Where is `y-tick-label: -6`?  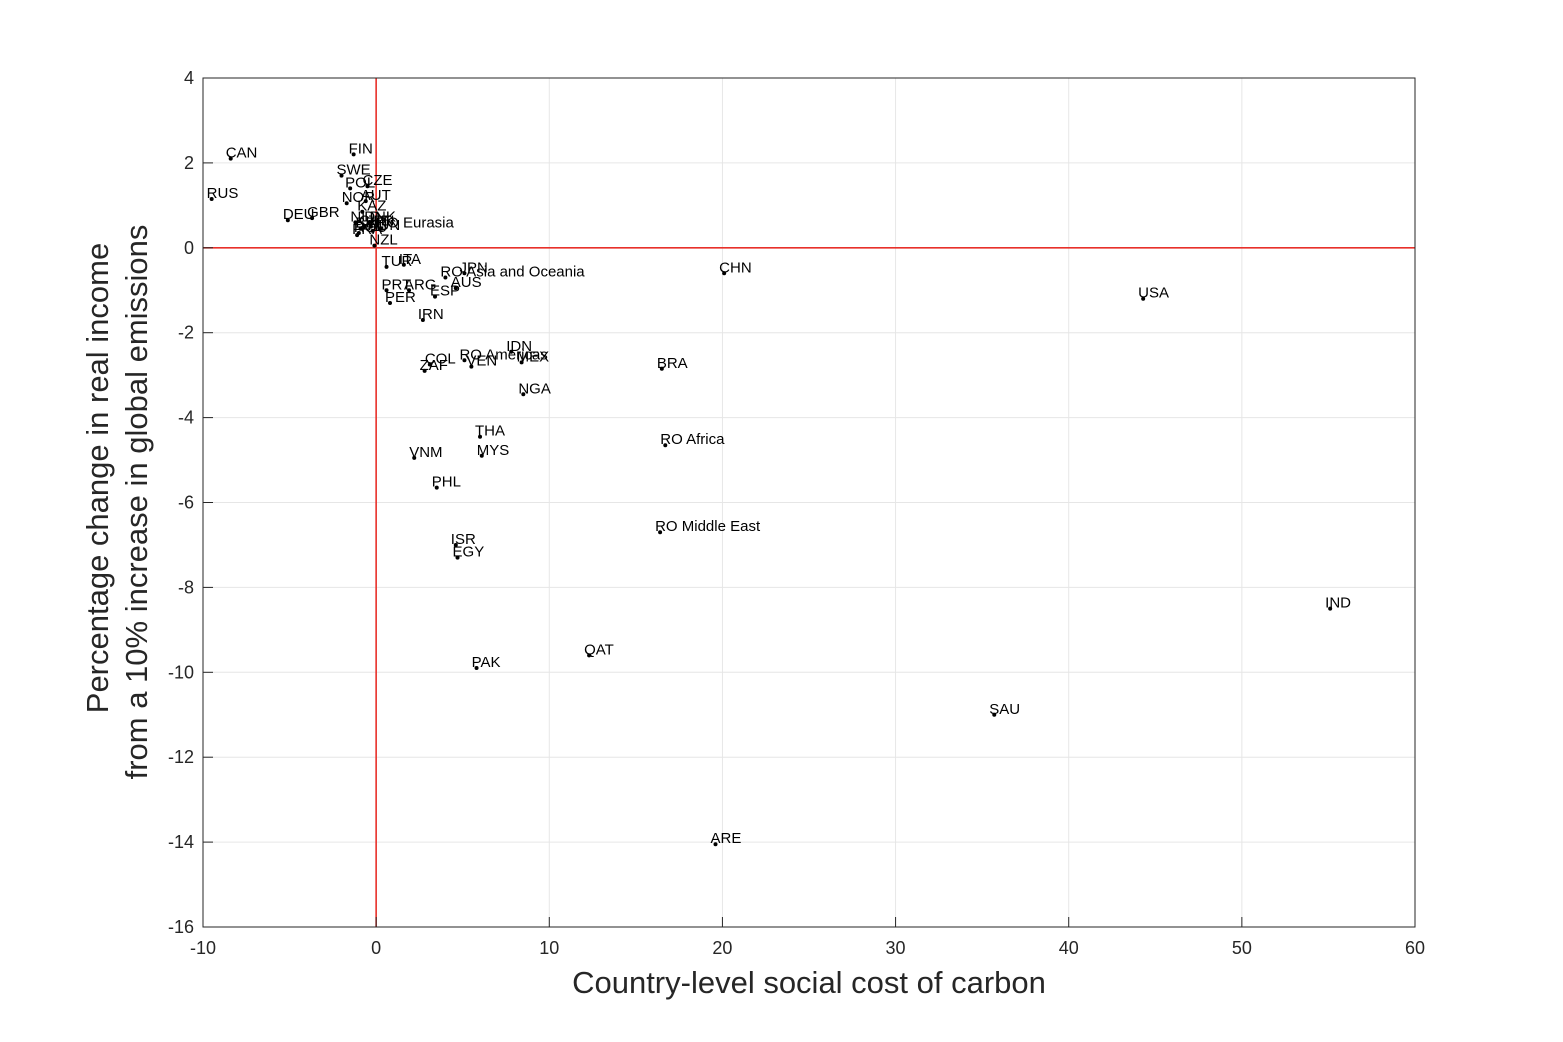 y-tick-label: -6 is located at coordinates (186, 503).